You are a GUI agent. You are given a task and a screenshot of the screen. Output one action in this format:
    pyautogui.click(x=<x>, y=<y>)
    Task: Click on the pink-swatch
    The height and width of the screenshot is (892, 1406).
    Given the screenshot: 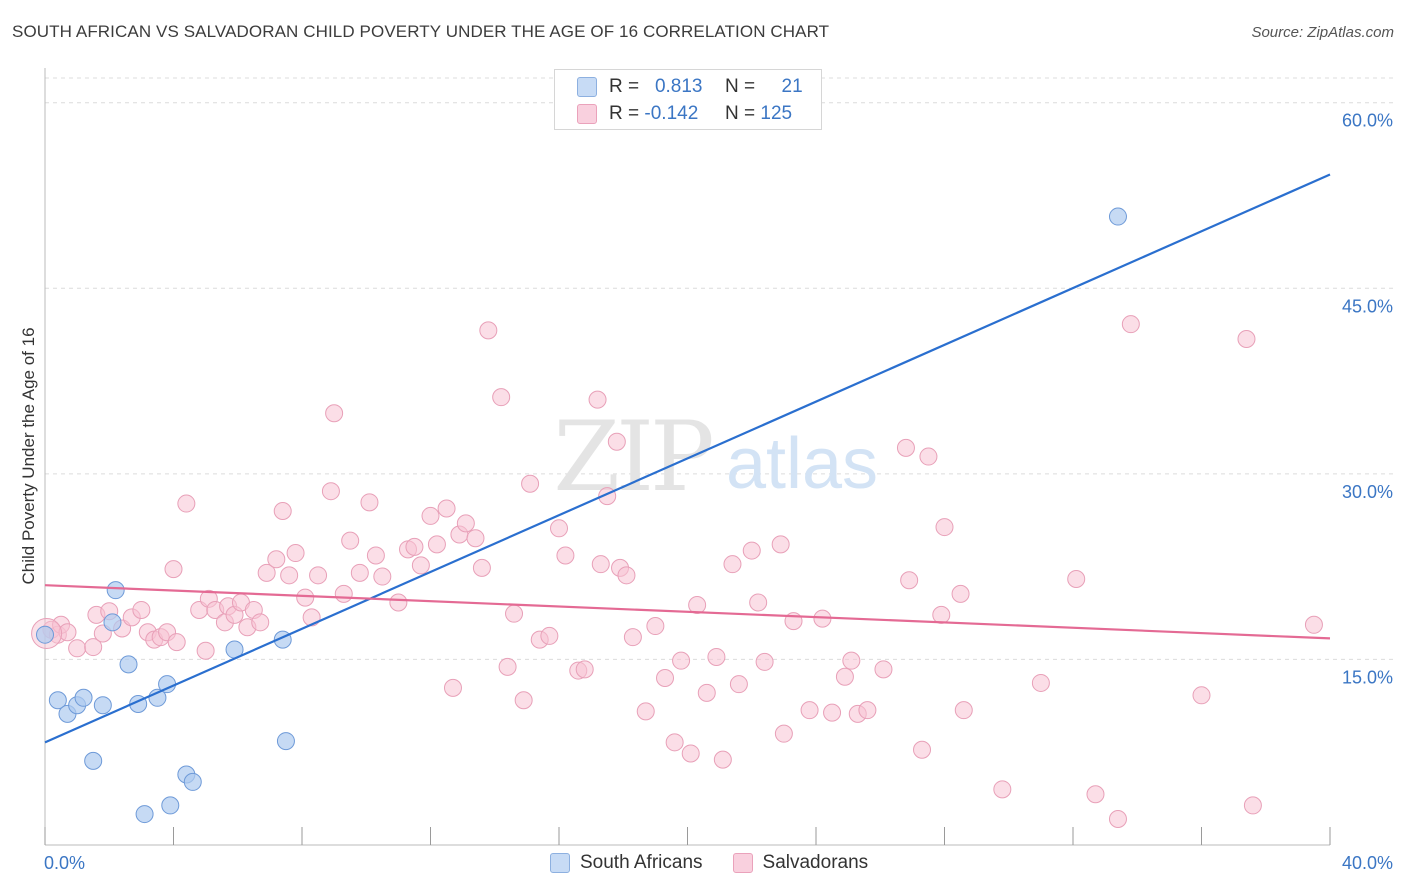 What is the action you would take?
    pyautogui.click(x=742, y=863)
    